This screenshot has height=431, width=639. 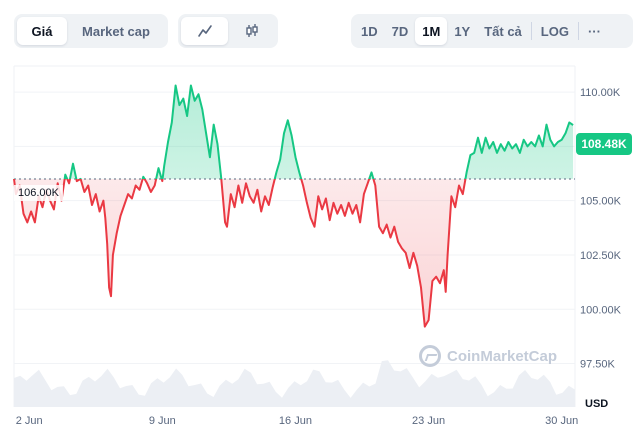 I want to click on y-tick-label: 110.00K, so click(x=600, y=93).